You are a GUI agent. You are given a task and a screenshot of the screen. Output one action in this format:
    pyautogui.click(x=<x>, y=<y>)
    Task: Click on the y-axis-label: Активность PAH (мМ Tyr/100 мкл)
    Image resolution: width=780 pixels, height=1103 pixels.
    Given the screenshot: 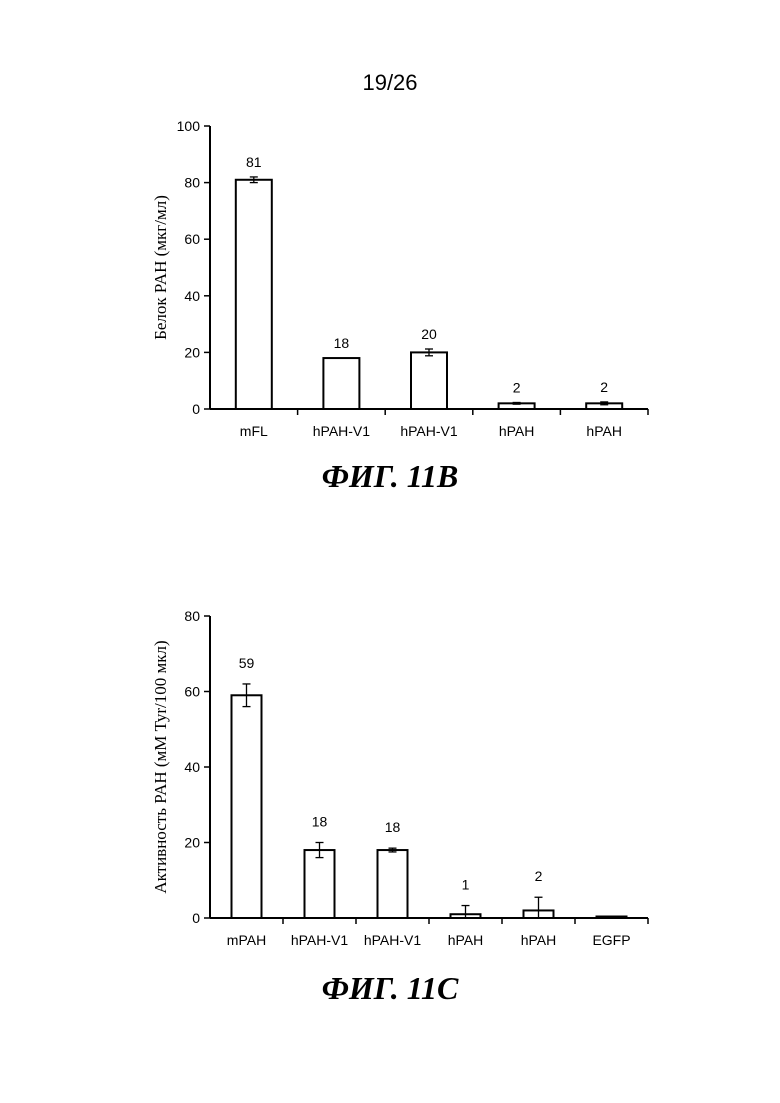 What is the action you would take?
    pyautogui.click(x=160, y=766)
    